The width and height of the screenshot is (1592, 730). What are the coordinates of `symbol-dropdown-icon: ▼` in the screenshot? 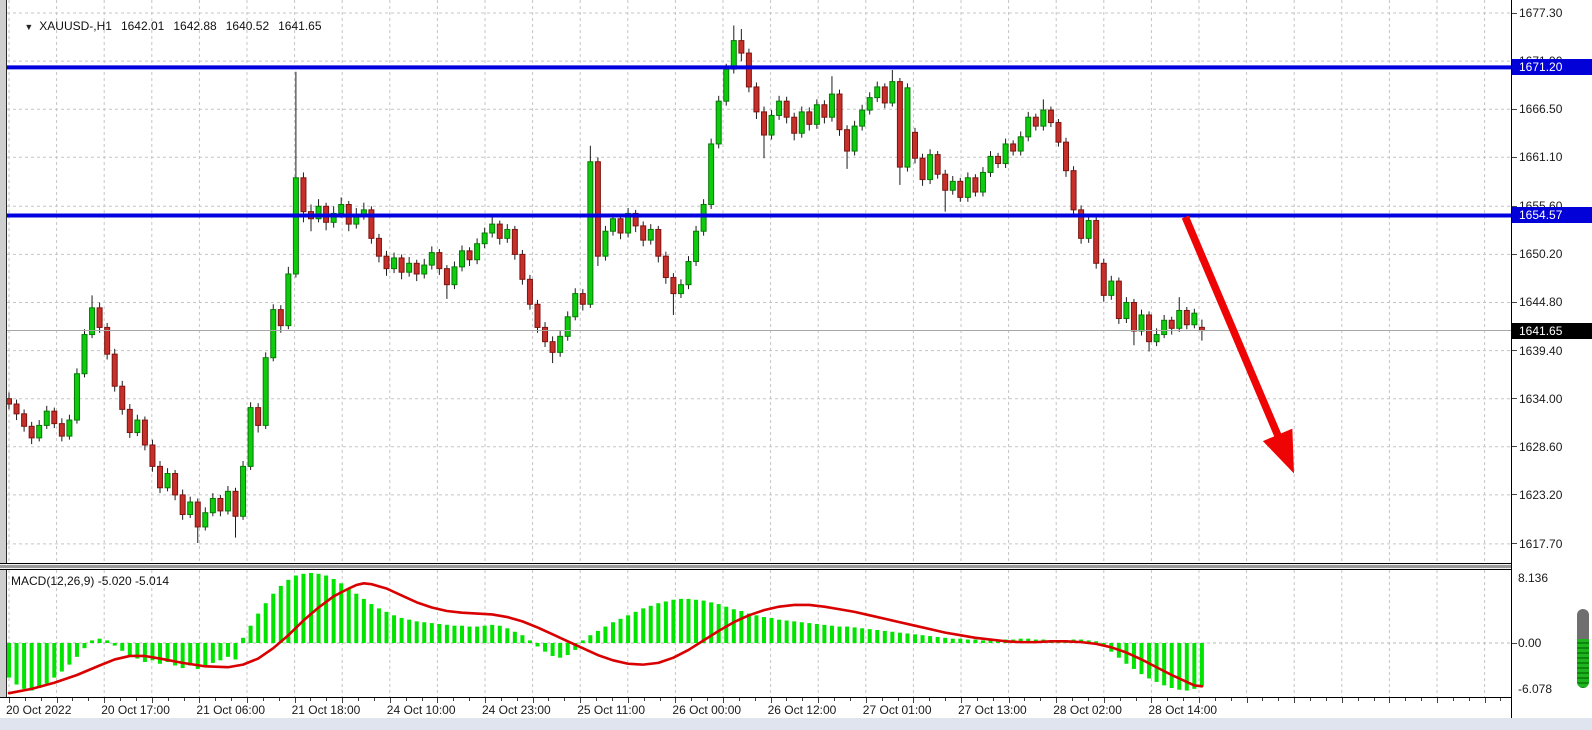 It's located at (29, 27).